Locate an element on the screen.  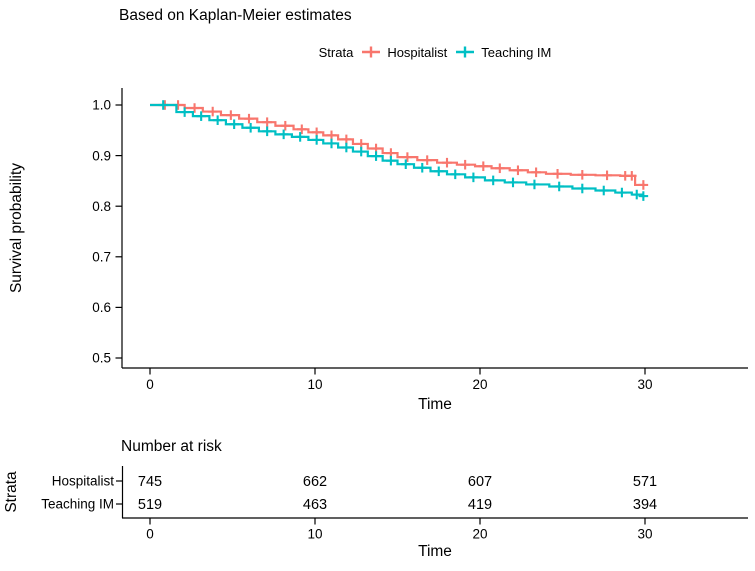
risk-x-axis-ticks: 0 10 20 30 is located at coordinates (399, 530).